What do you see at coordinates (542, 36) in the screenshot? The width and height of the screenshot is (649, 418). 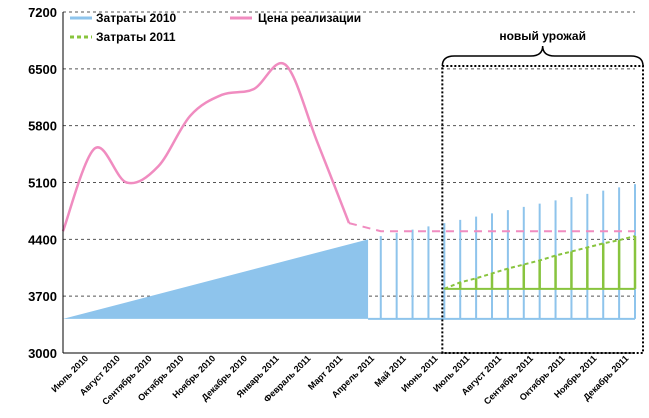 I see `new-harvest-label: новый урожай` at bounding box center [542, 36].